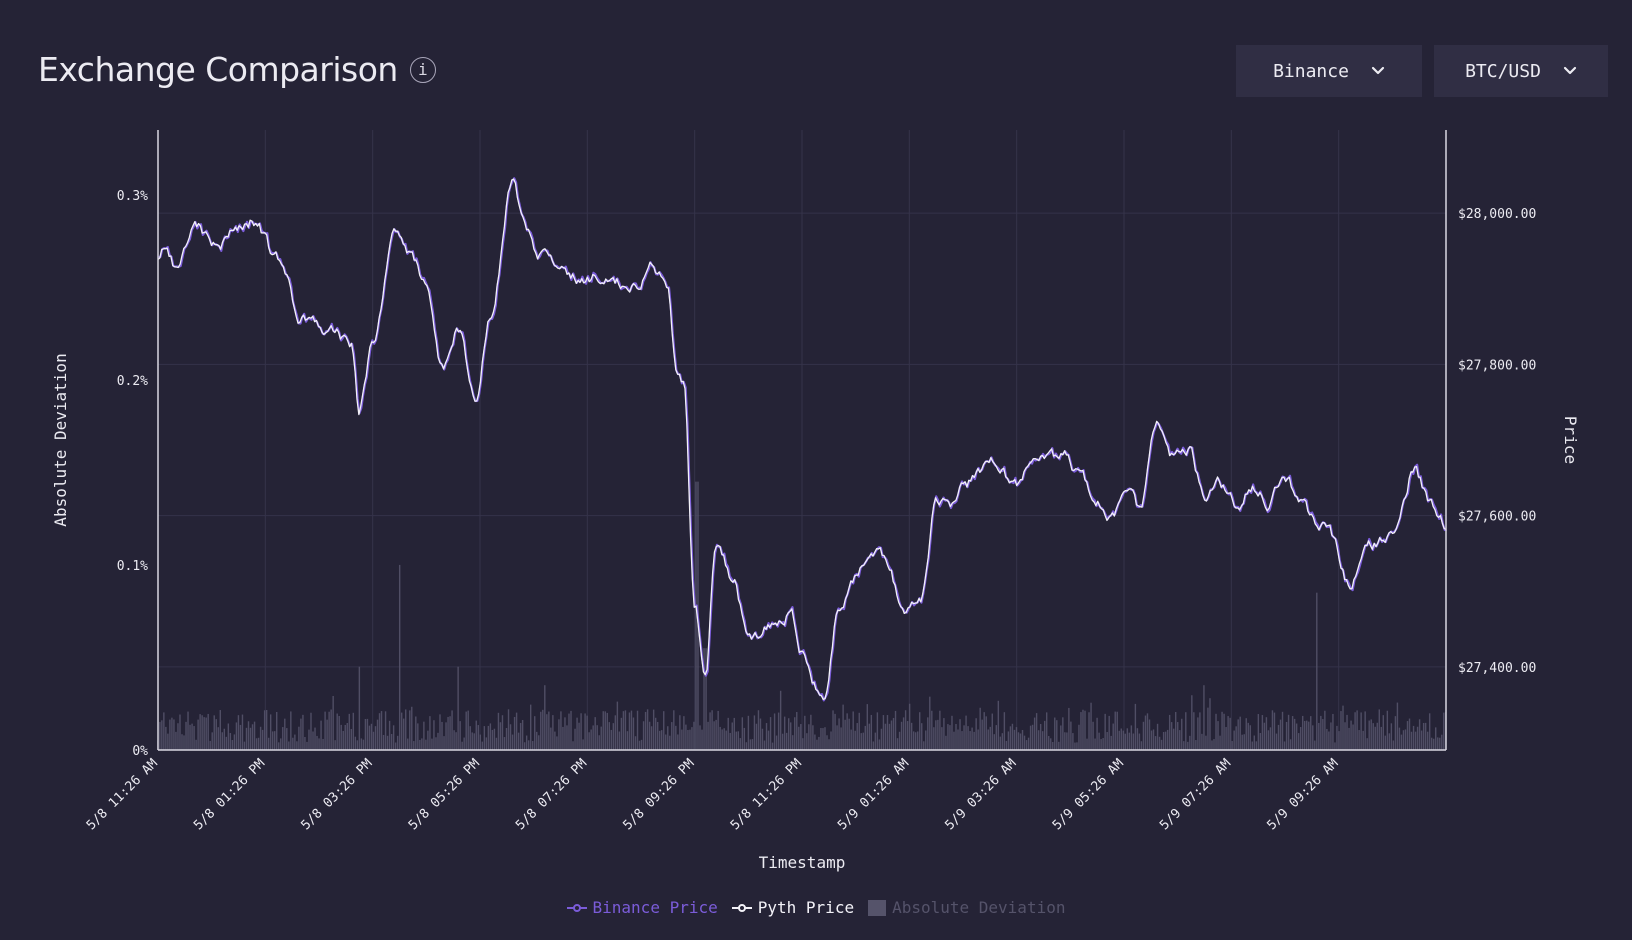 The image size is (1632, 940). Describe the element at coordinates (792, 907) in the screenshot. I see `legend-pyth-price: Pyth Price` at that location.